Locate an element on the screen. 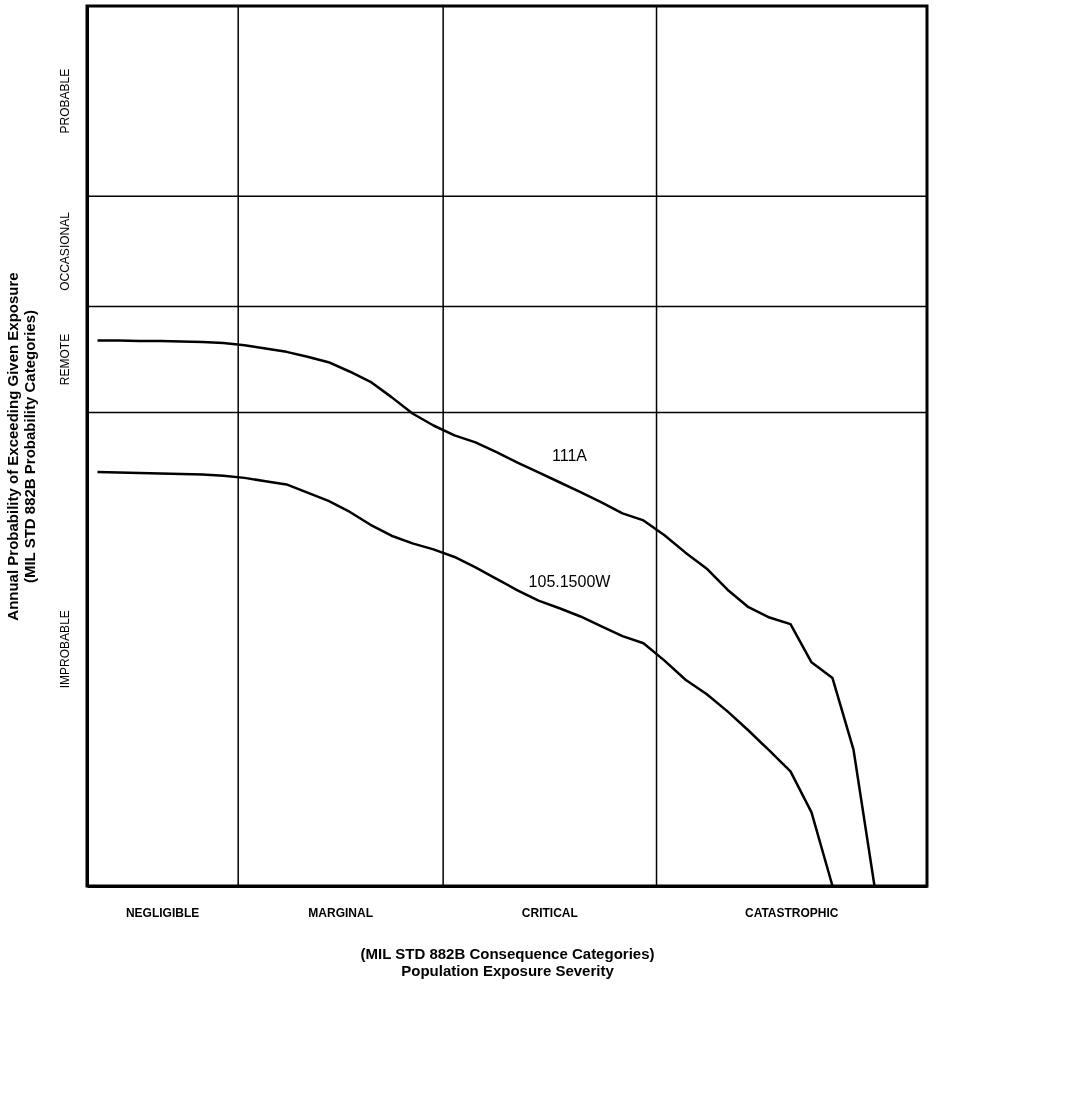  text: PROBABLE is located at coordinates (65, 101).